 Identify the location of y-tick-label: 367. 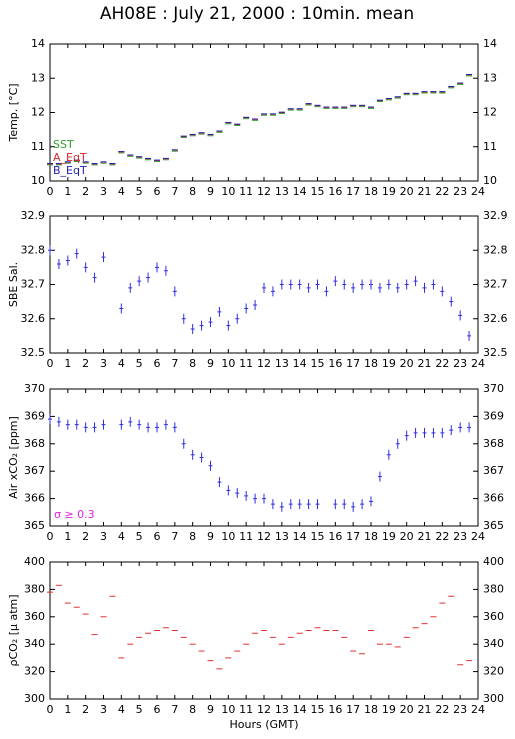
(34, 470).